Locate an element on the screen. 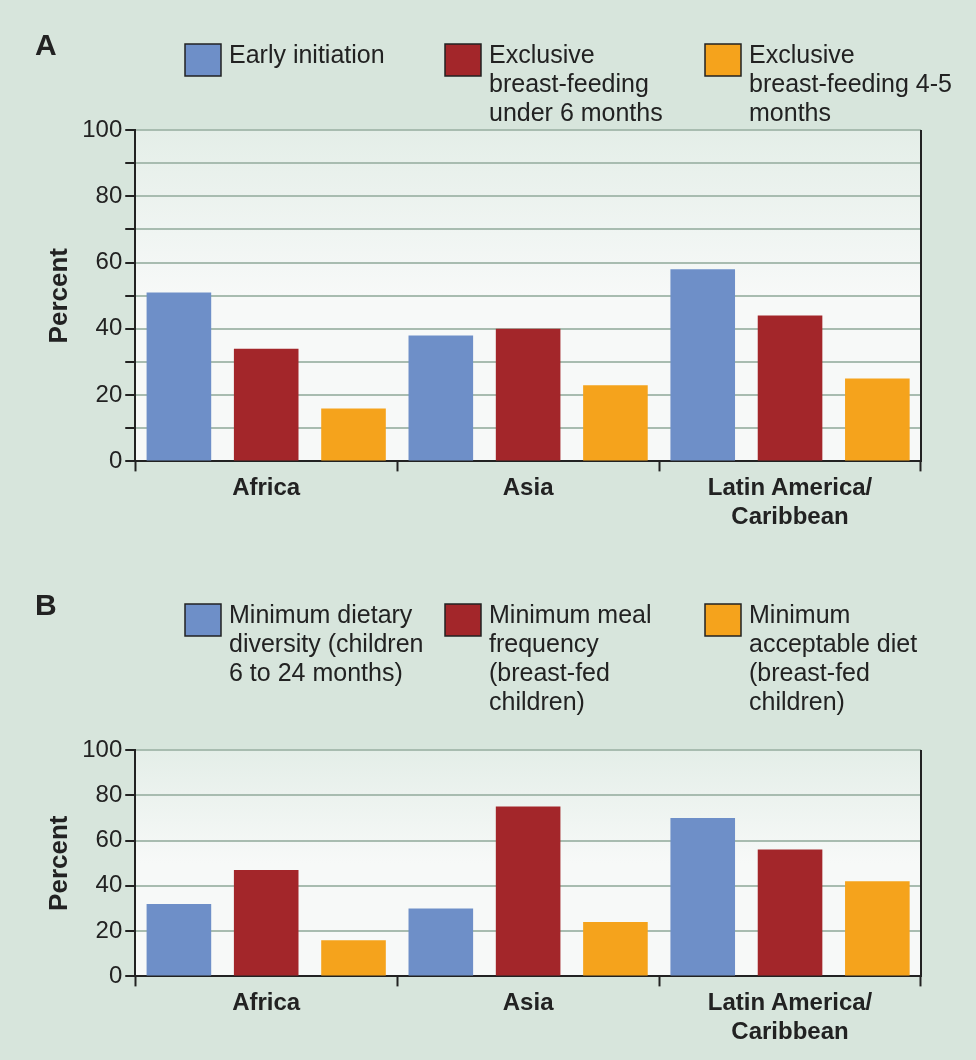  legend-label: Minimum meal frequency (breast-fed children) is located at coordinates (570, 658).